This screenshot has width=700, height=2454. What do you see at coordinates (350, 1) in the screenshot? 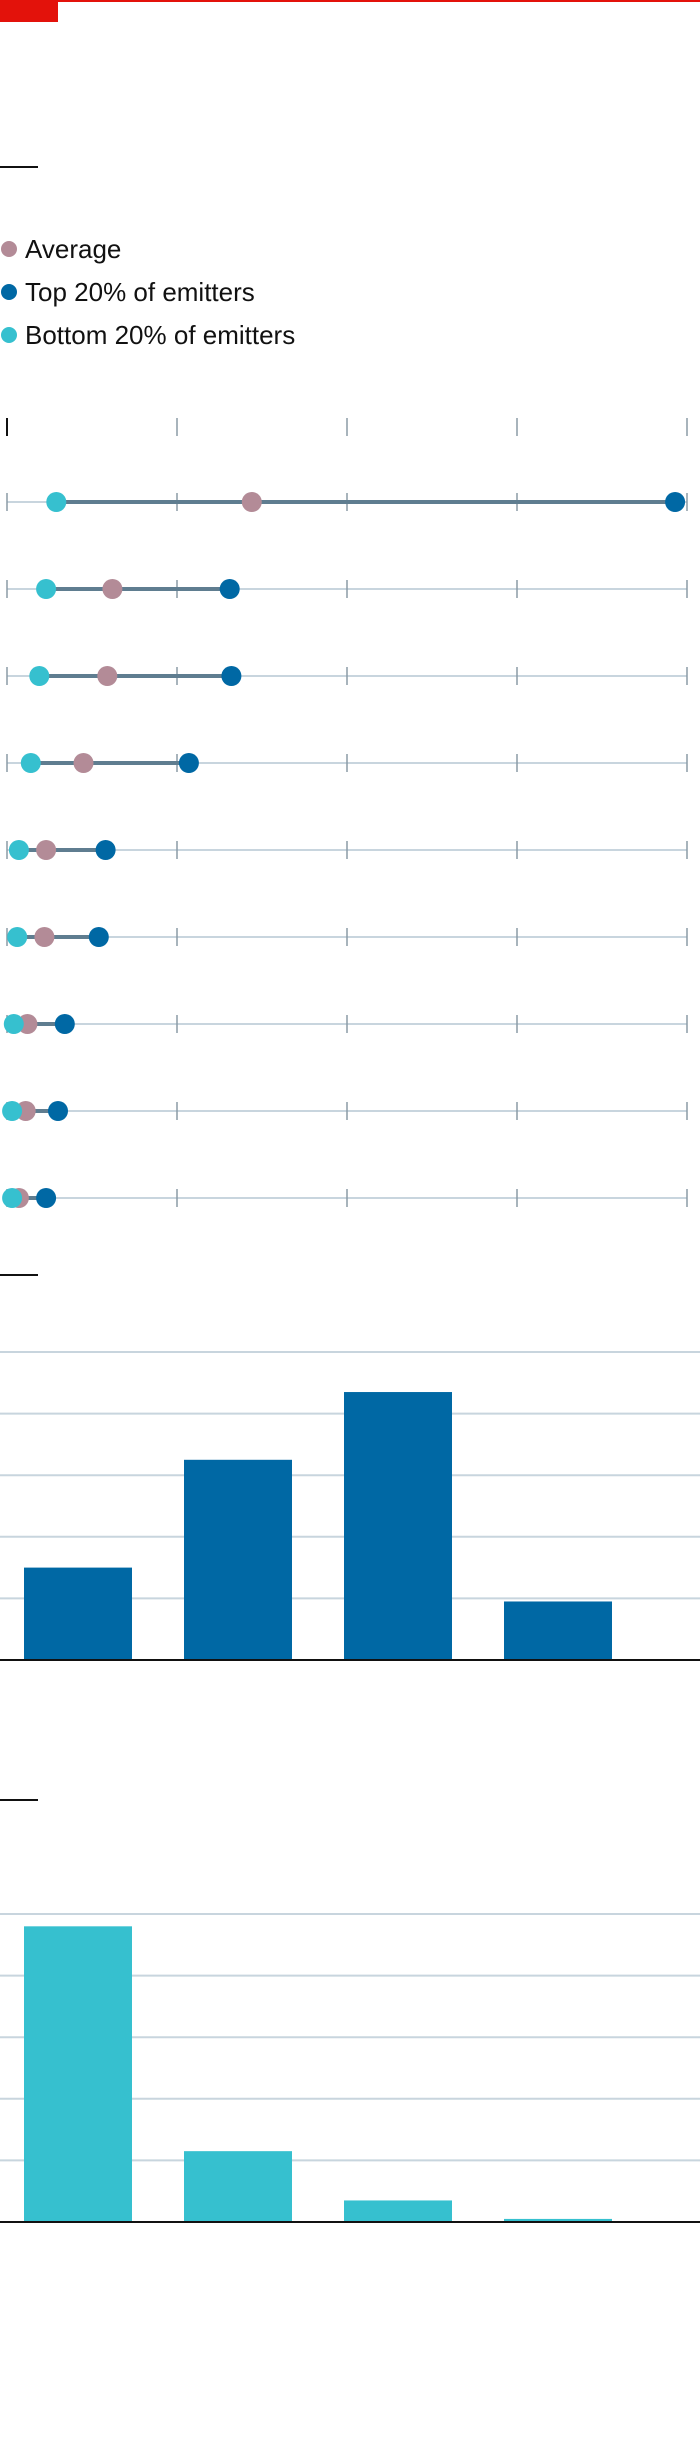
I see `accent-red-rule` at bounding box center [350, 1].